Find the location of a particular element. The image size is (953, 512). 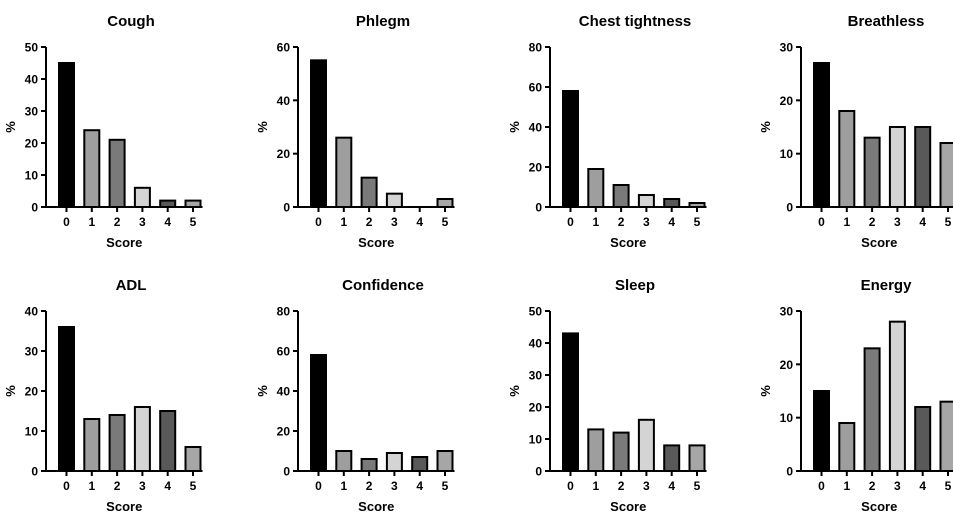

chart-title: Cough is located at coordinates (130, 21).